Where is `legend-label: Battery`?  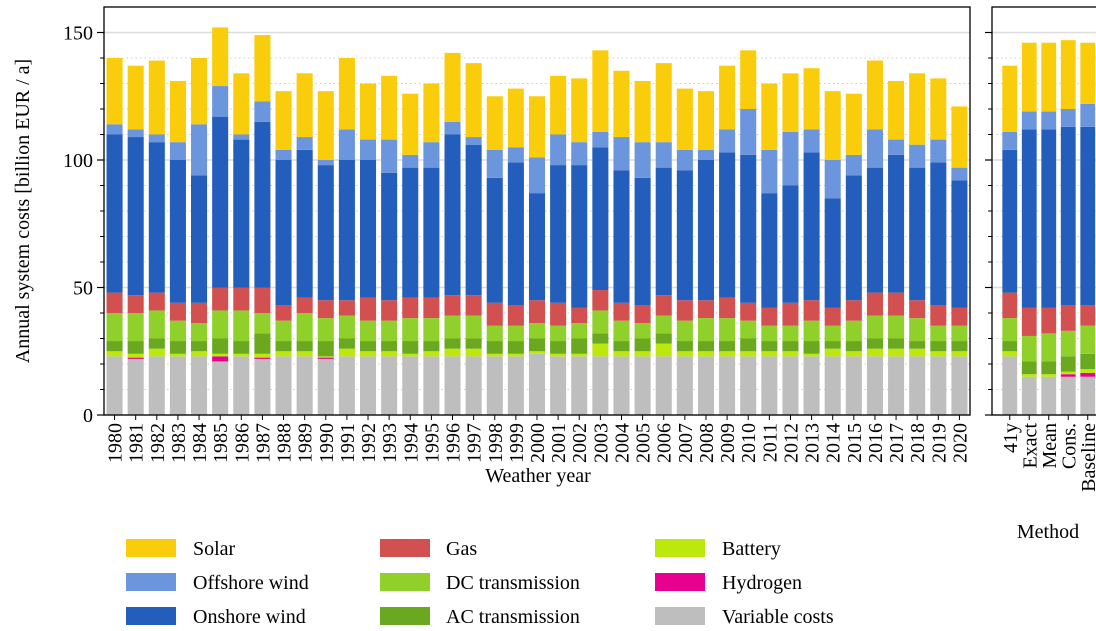
legend-label: Battery is located at coordinates (751, 549).